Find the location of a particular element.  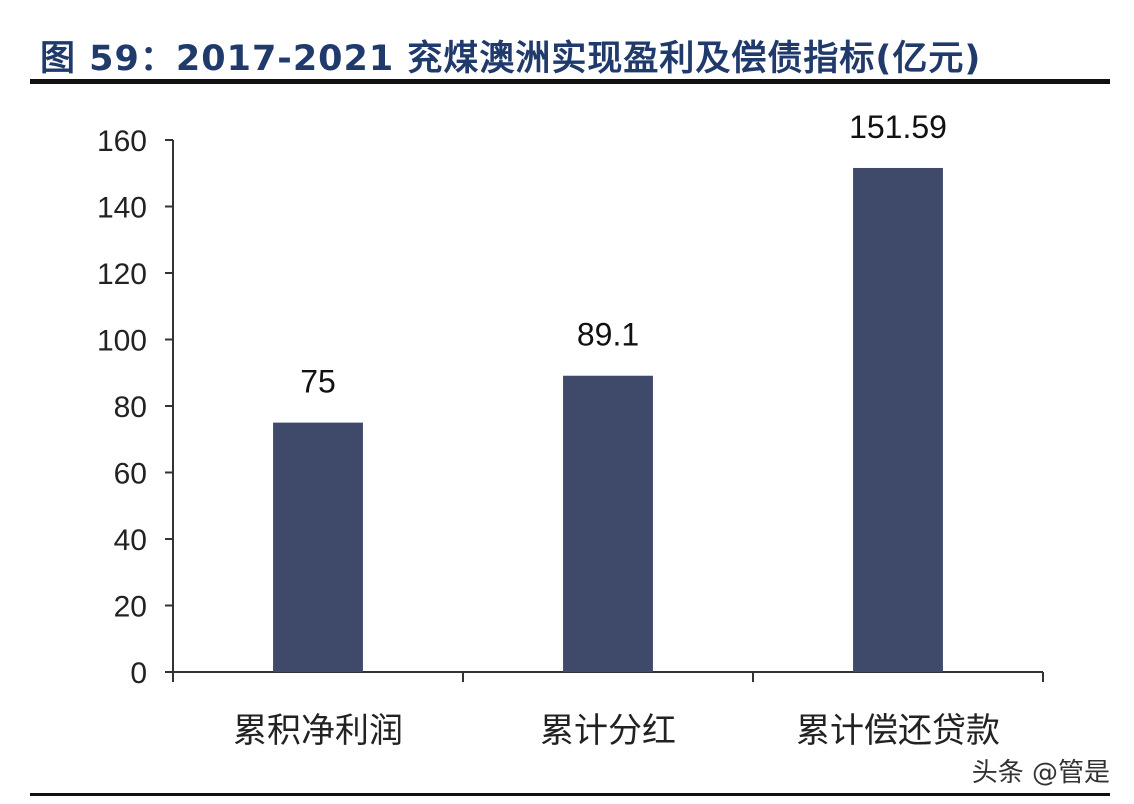

y-tick-label: 80 is located at coordinates (130, 407).